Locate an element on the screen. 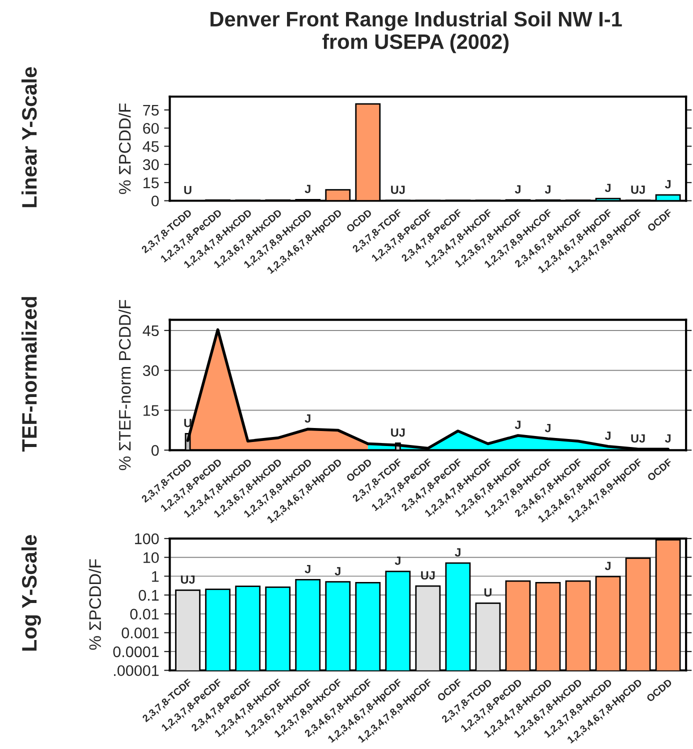  y-tick-label: 0.001 is located at coordinates (140, 633).